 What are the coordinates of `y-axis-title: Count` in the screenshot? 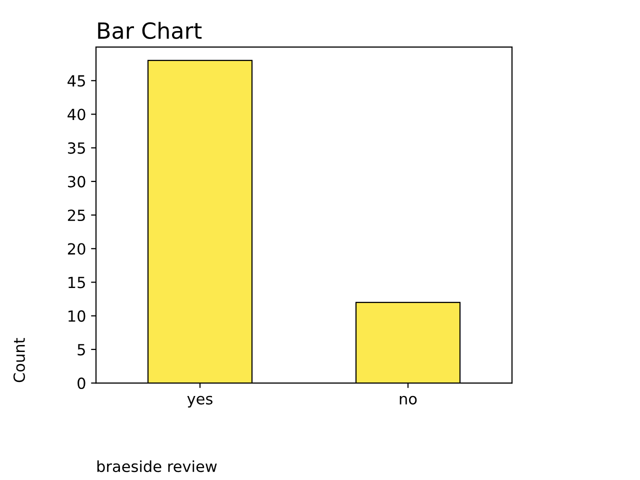 It's located at (19, 360).